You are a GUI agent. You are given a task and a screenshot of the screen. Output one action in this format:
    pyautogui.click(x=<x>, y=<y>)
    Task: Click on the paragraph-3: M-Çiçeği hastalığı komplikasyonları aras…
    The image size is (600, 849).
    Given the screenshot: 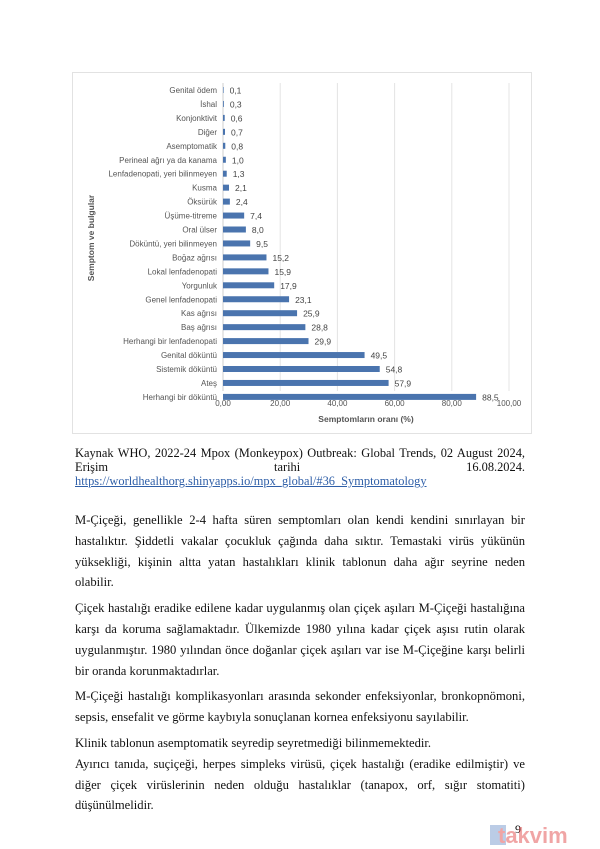 What is the action you would take?
    pyautogui.click(x=300, y=707)
    